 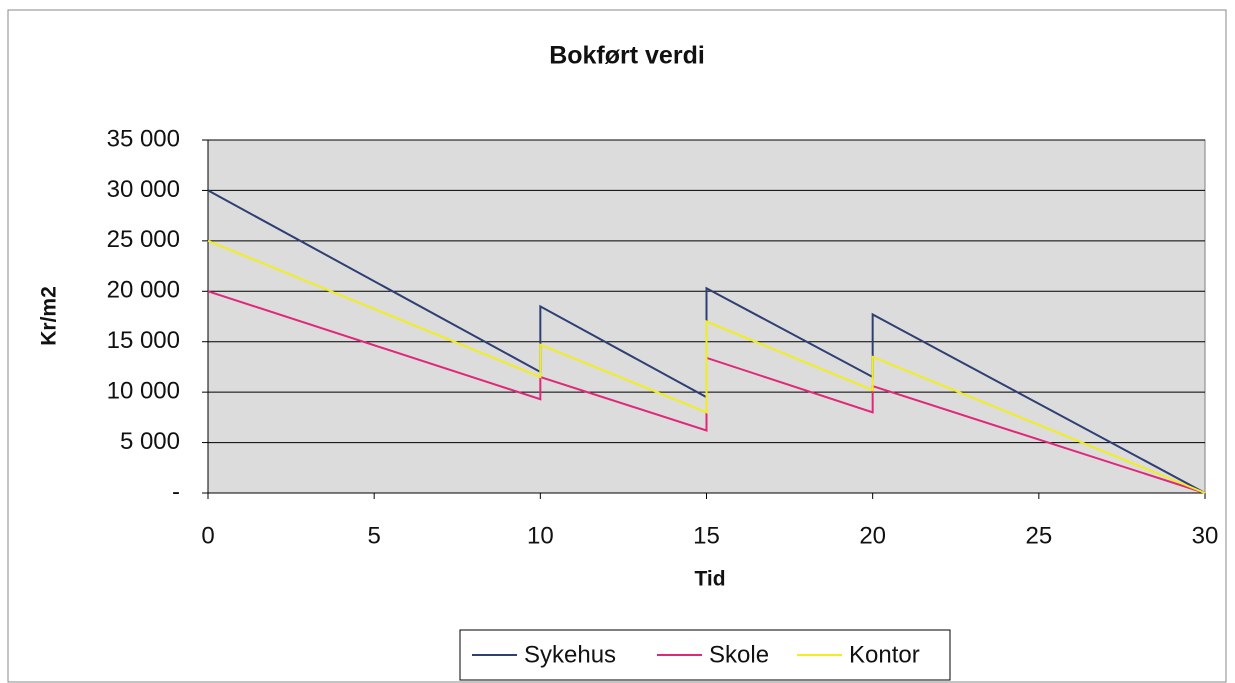 What do you see at coordinates (143, 340) in the screenshot?
I see `y-tick-label: 15 000` at bounding box center [143, 340].